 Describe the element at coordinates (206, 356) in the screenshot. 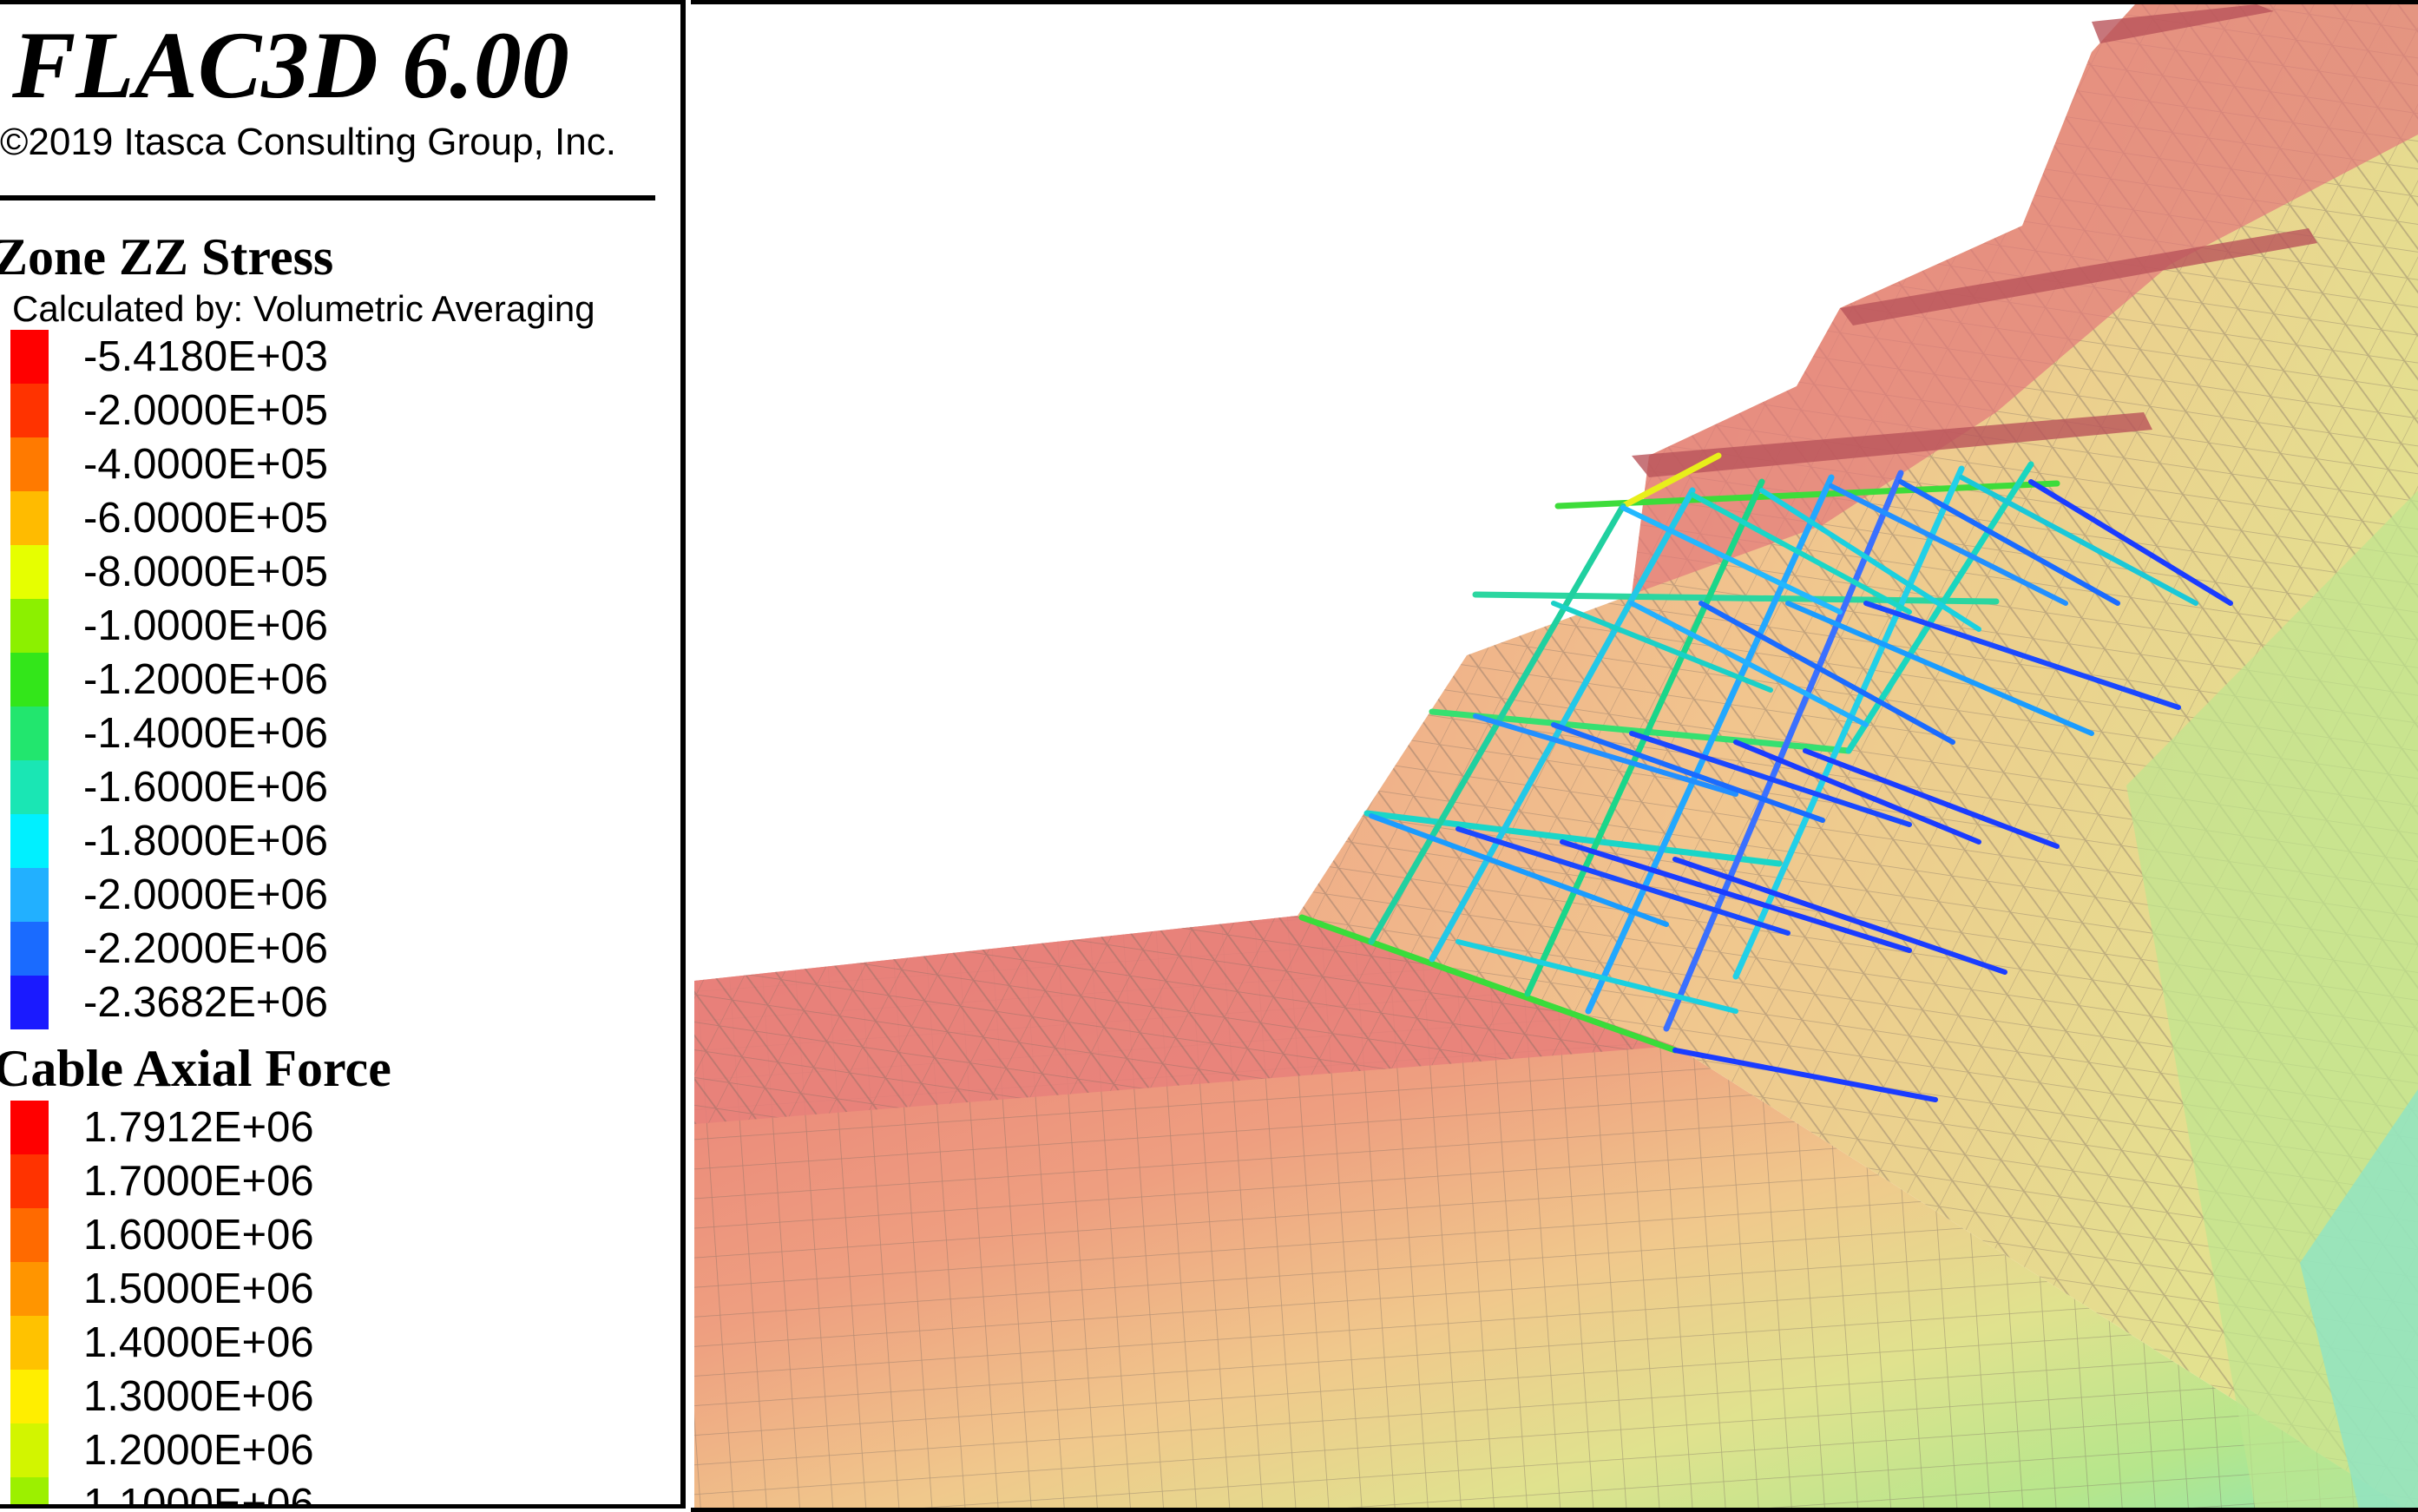

I see `legend-value-label: -5.4180E+03` at that location.